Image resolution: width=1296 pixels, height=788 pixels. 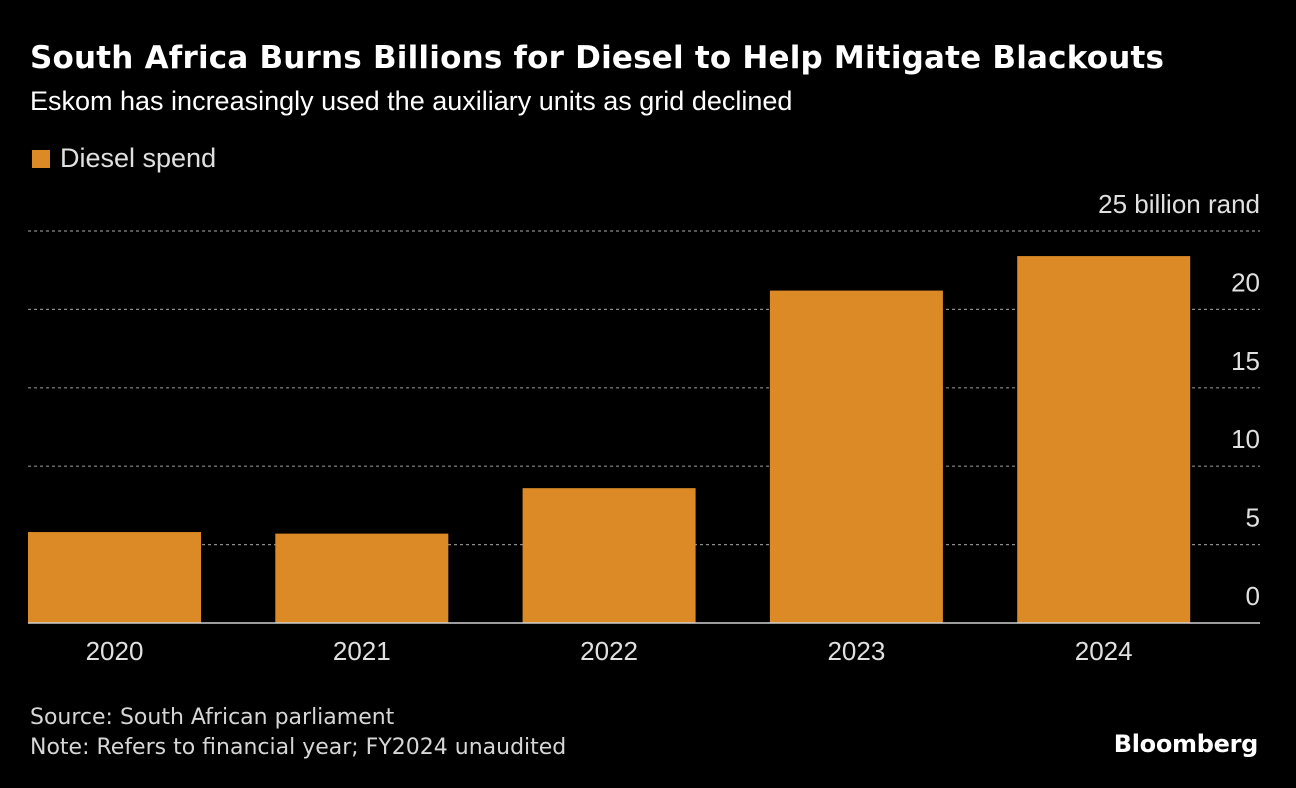 I want to click on legend: Diesel spend, so click(x=124, y=158).